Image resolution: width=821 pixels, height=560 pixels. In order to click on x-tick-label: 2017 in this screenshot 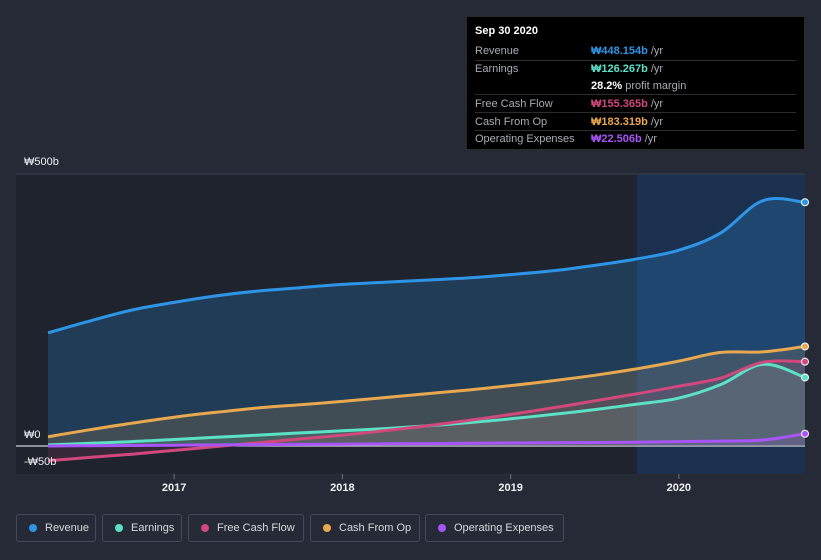, I will do `click(174, 488)`.